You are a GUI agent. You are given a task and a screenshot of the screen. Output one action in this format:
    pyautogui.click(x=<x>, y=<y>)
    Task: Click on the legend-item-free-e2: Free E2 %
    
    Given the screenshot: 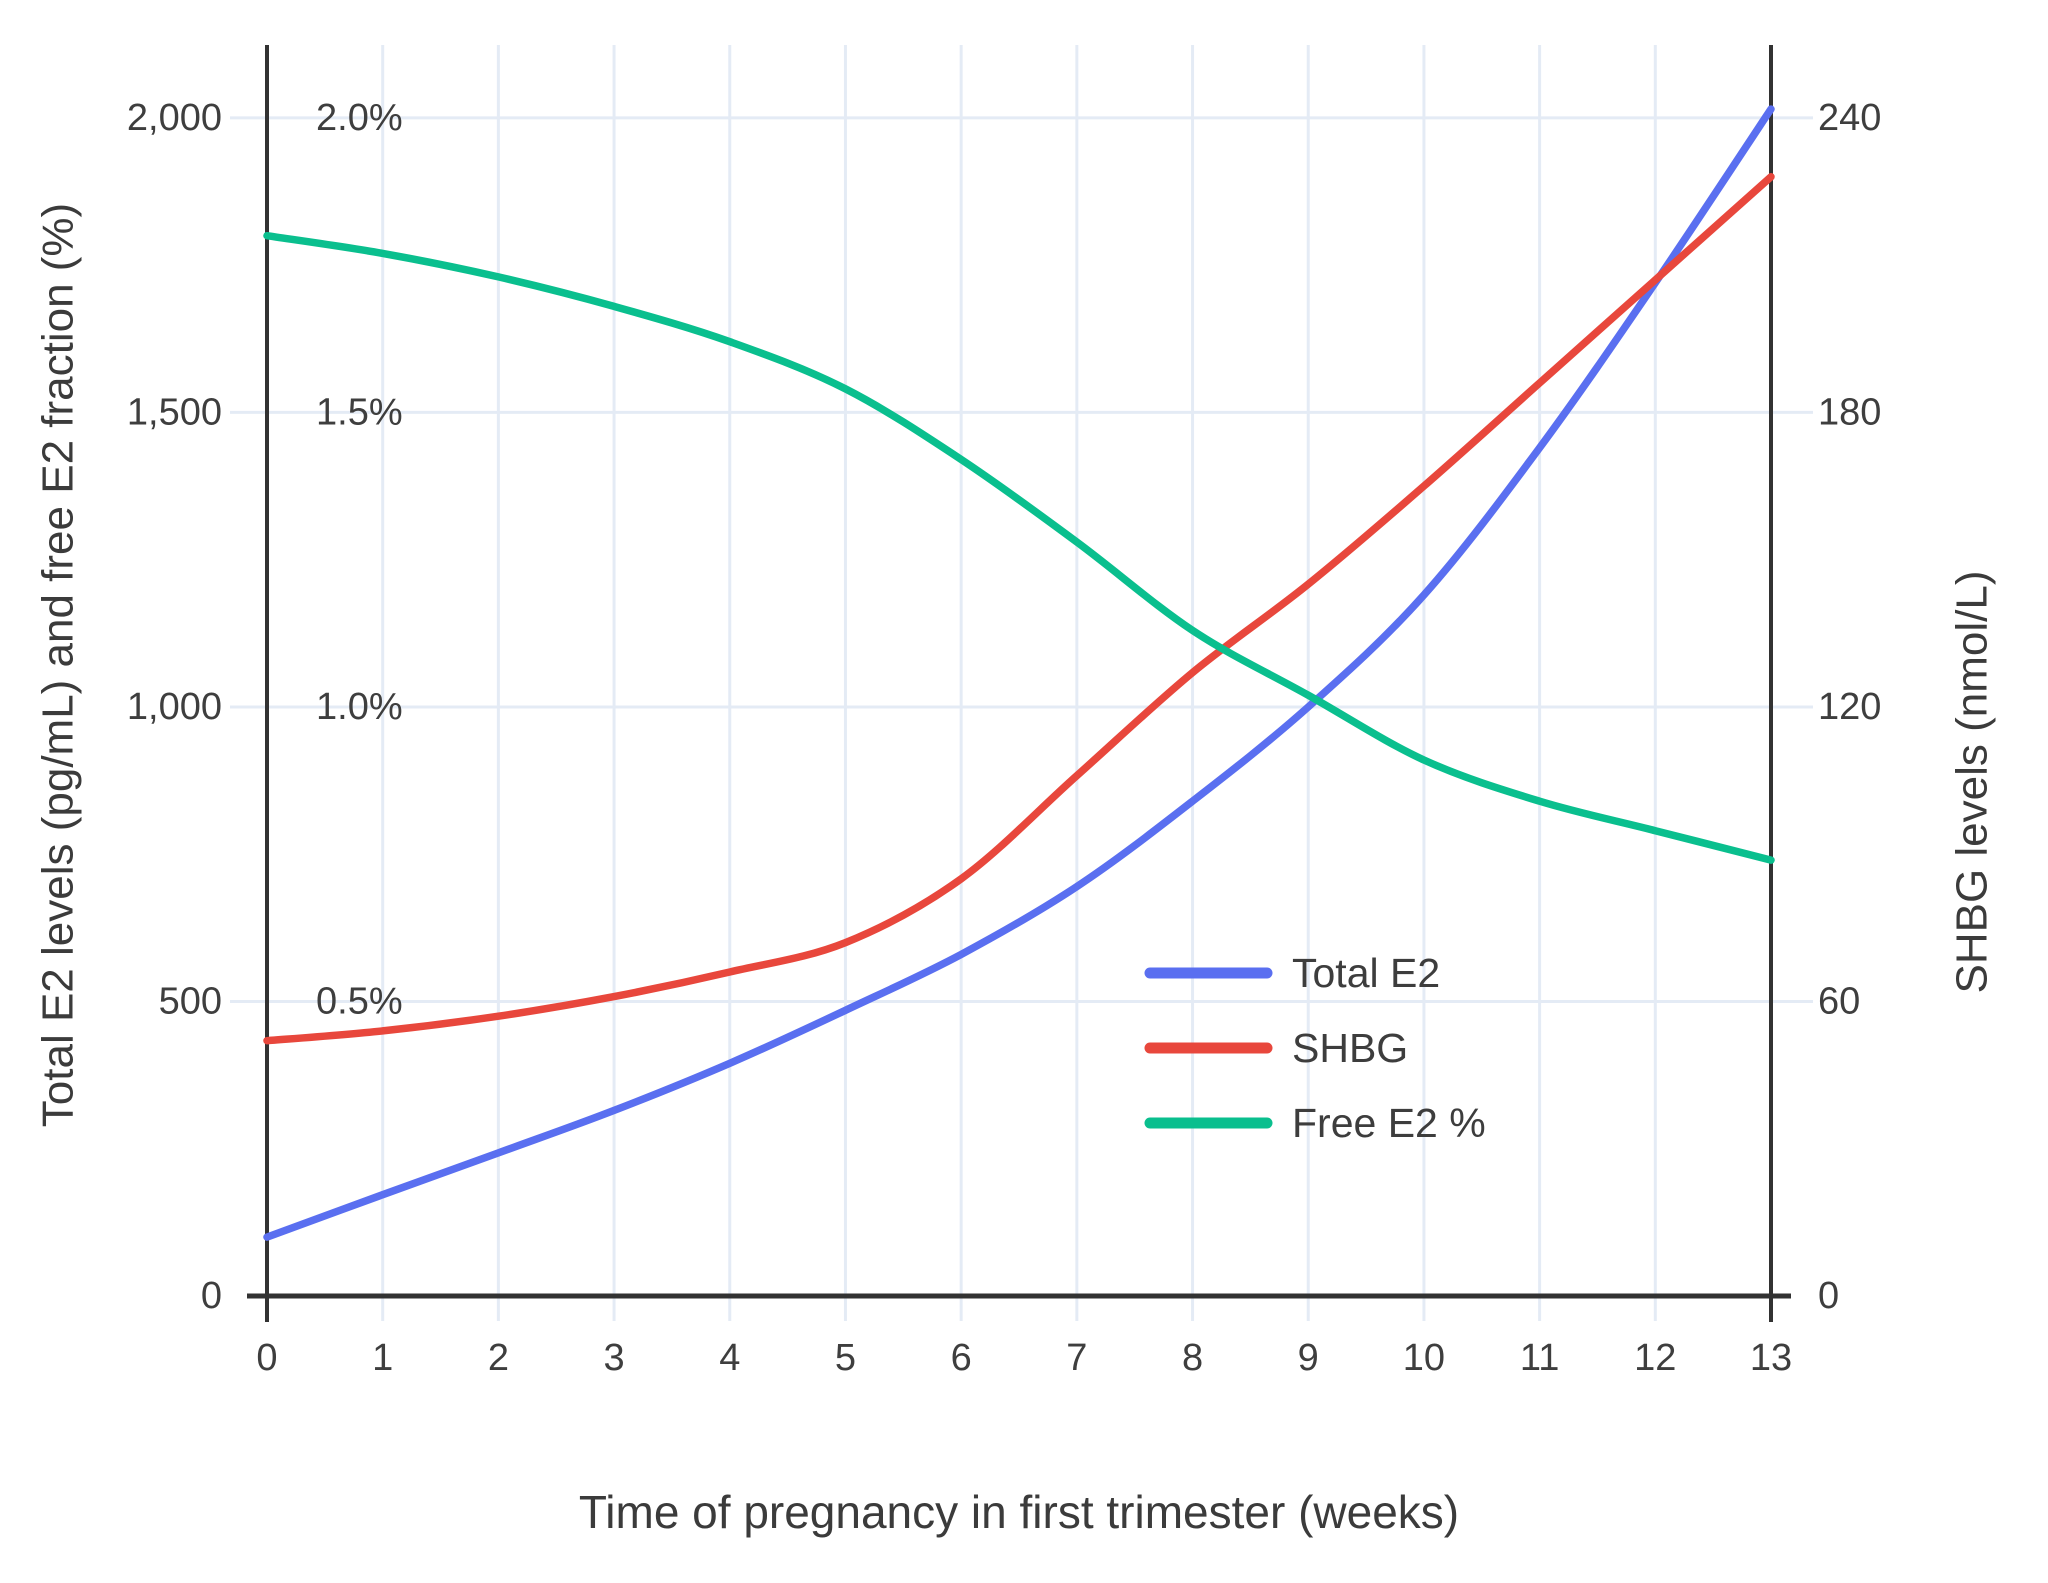 What is the action you would take?
    pyautogui.click(x=1315, y=1123)
    